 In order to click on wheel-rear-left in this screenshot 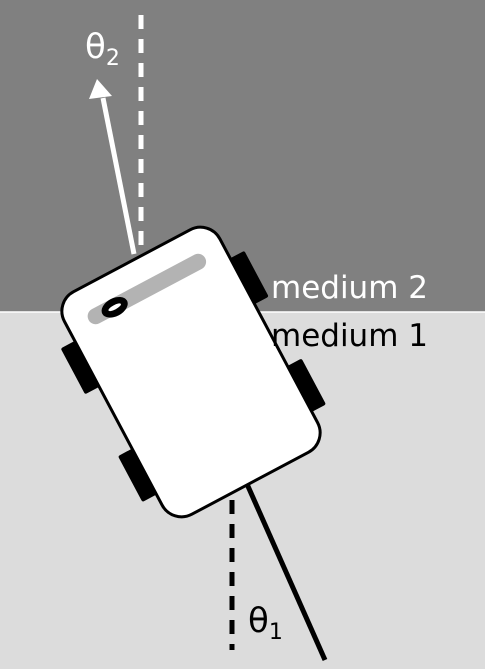, I will do `click(140, 474)`.